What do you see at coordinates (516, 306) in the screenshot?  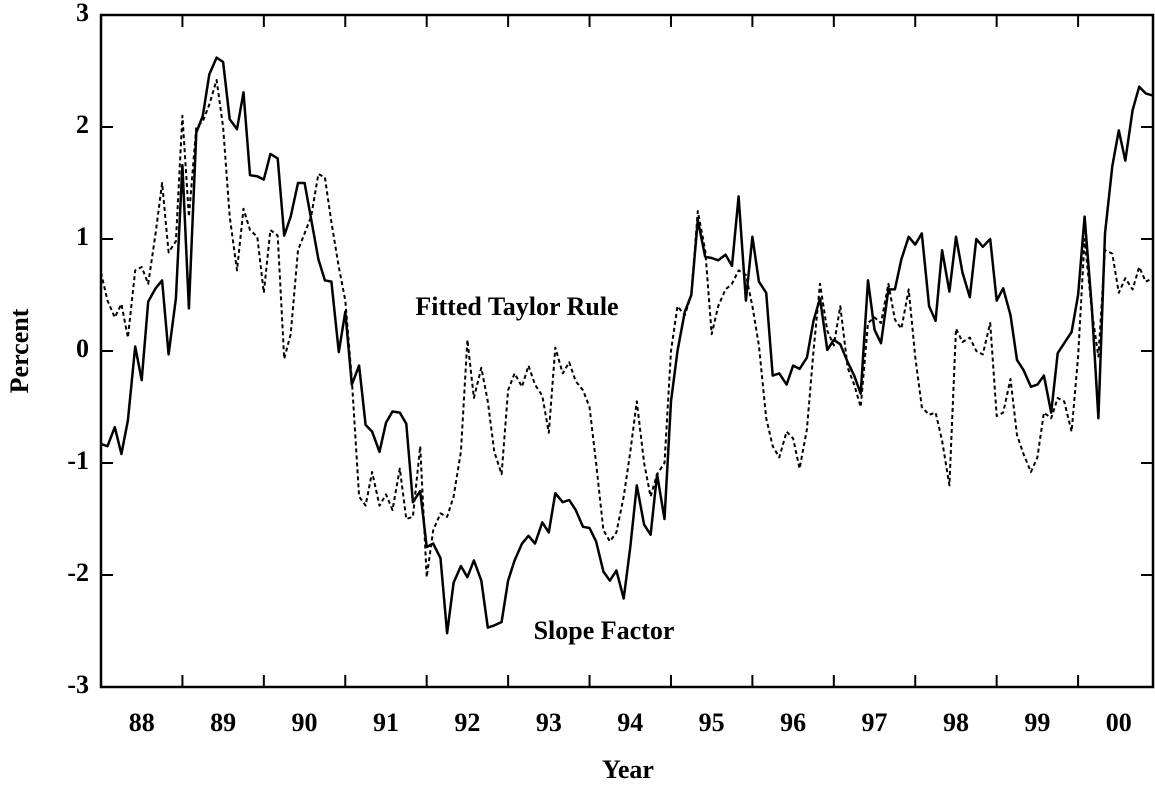 I see `annotation: Fitted Taylor Rule` at bounding box center [516, 306].